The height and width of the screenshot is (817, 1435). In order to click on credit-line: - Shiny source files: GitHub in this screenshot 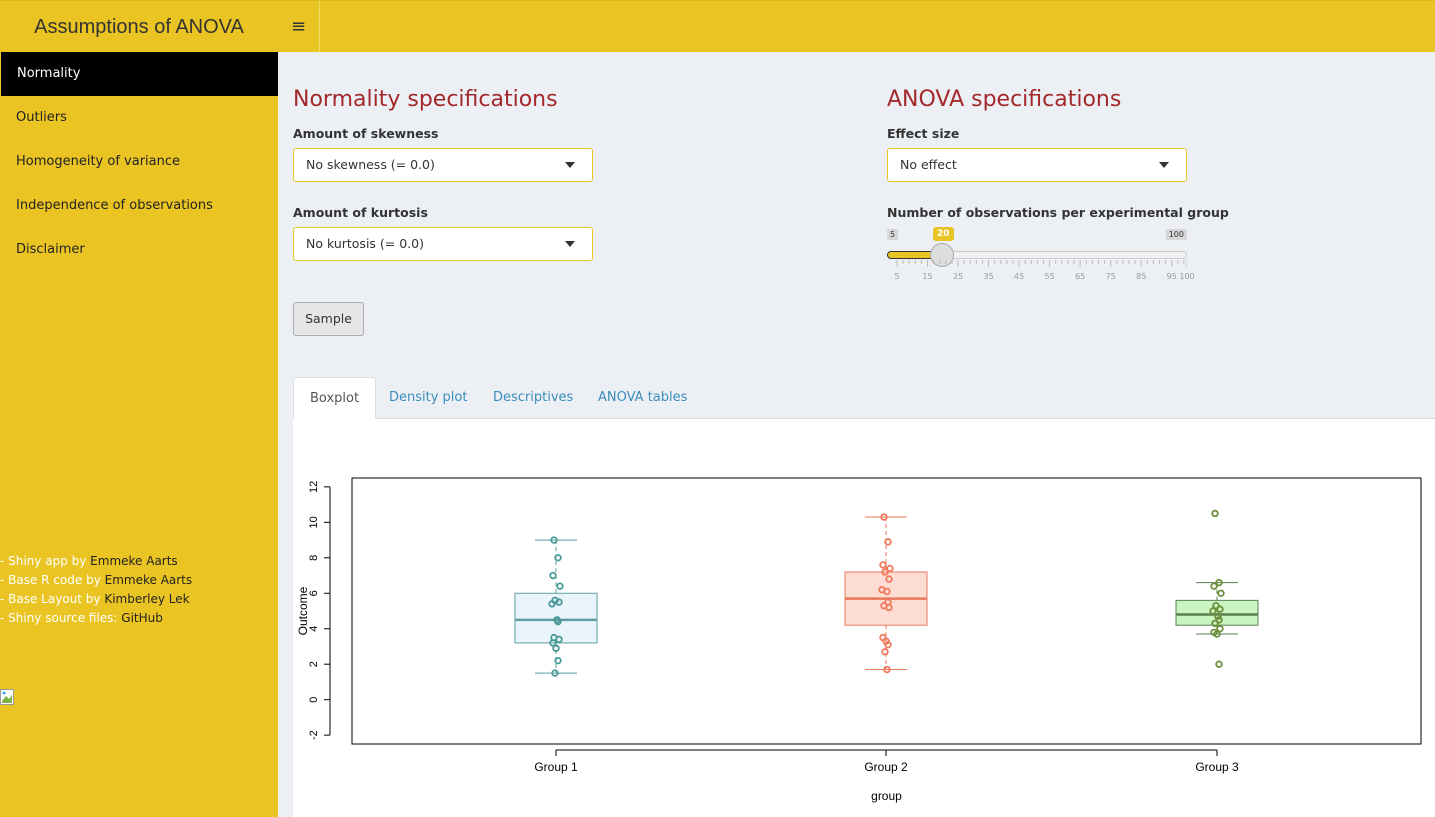, I will do `click(96, 618)`.